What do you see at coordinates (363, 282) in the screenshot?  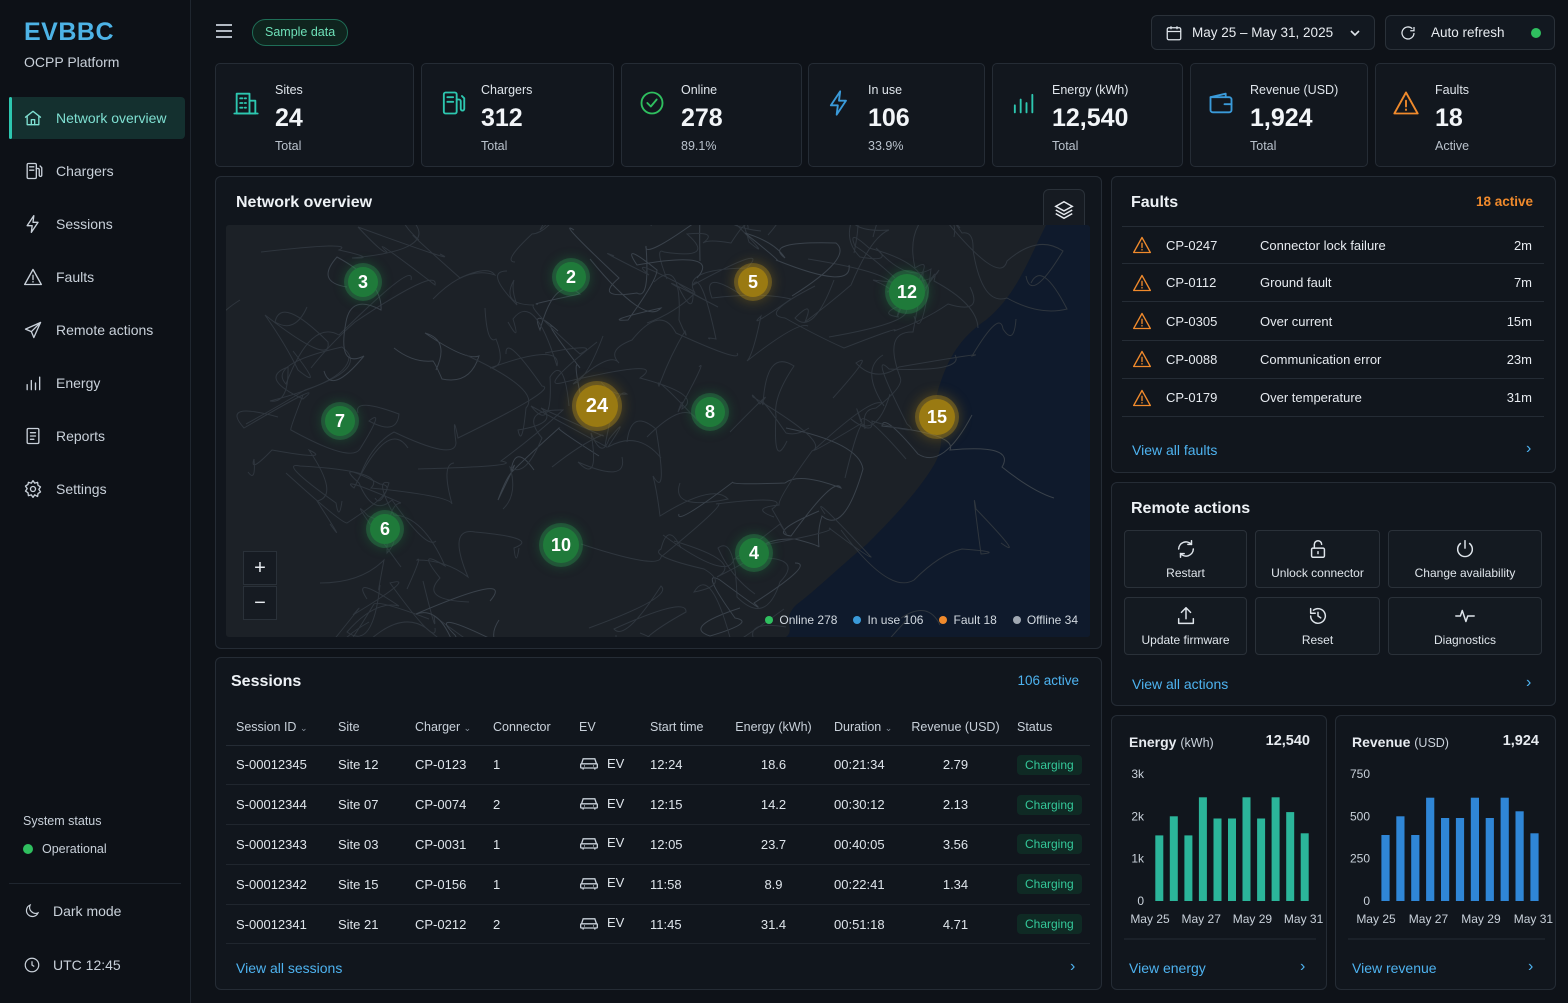 I see `map-cluster-marker: 3` at bounding box center [363, 282].